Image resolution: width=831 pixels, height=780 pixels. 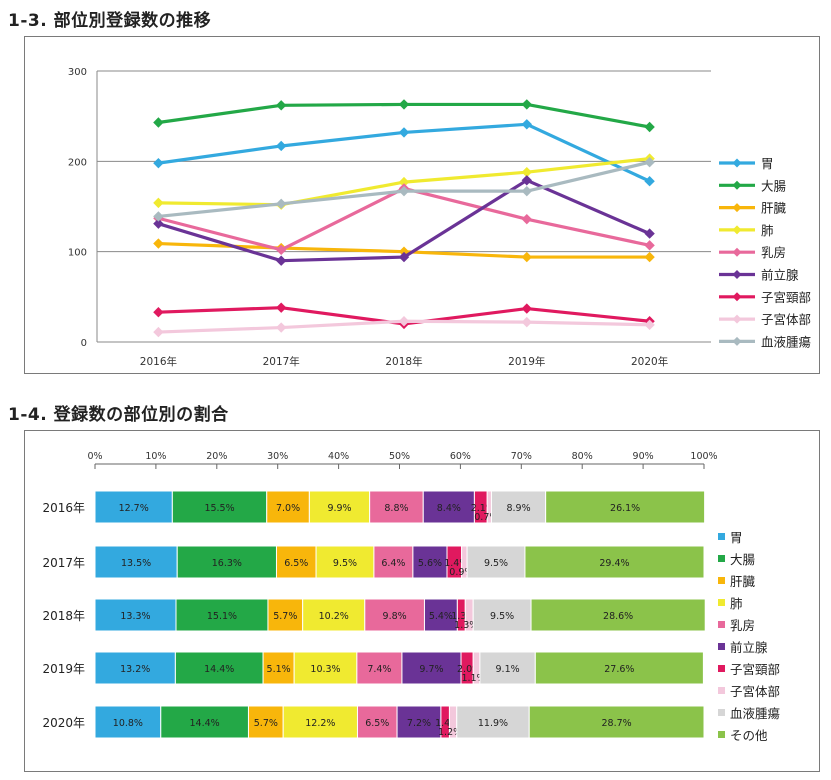 I want to click on data-label: 26.1%, so click(x=625, y=508).